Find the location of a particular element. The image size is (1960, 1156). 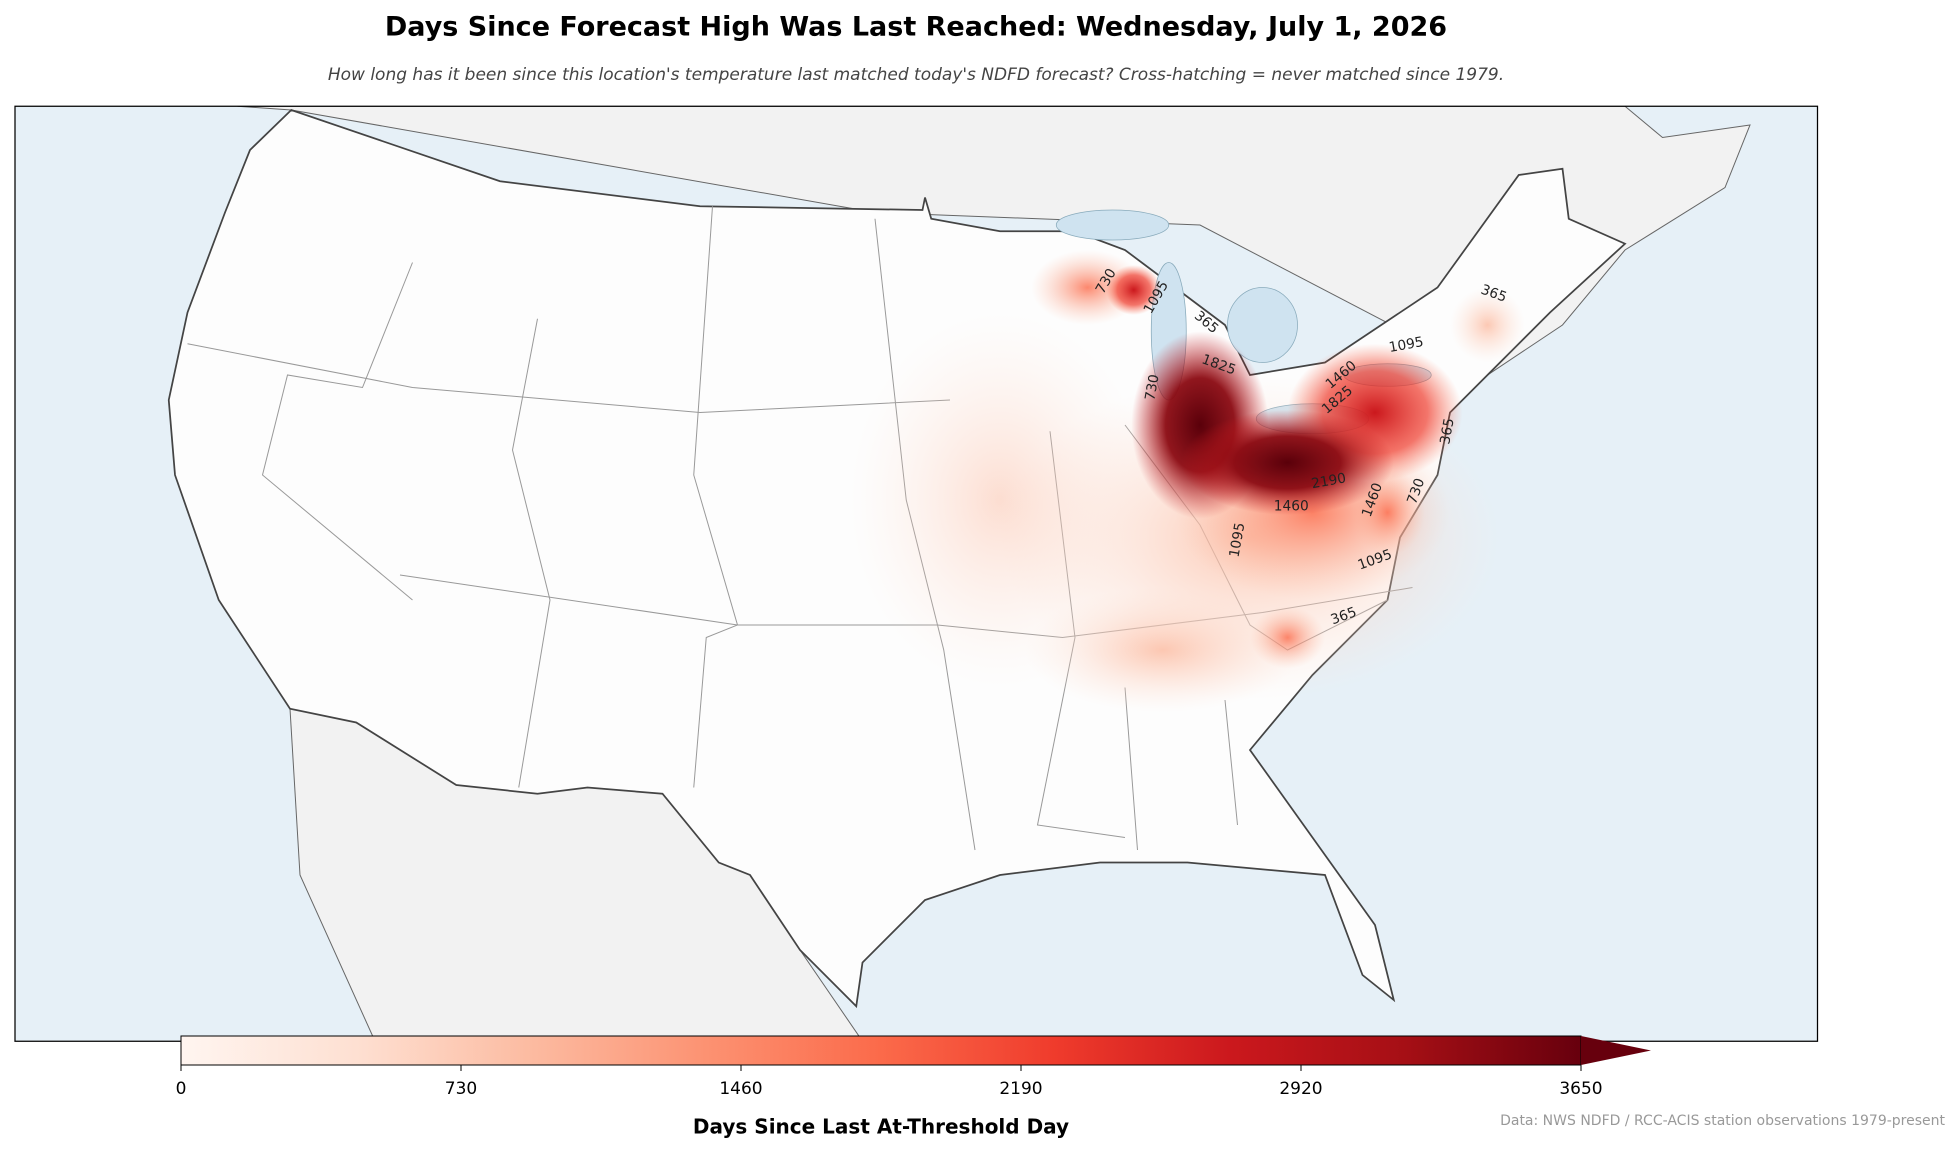

colorbar-label: Days Since Last At-Threshold Day is located at coordinates (881, 1127).